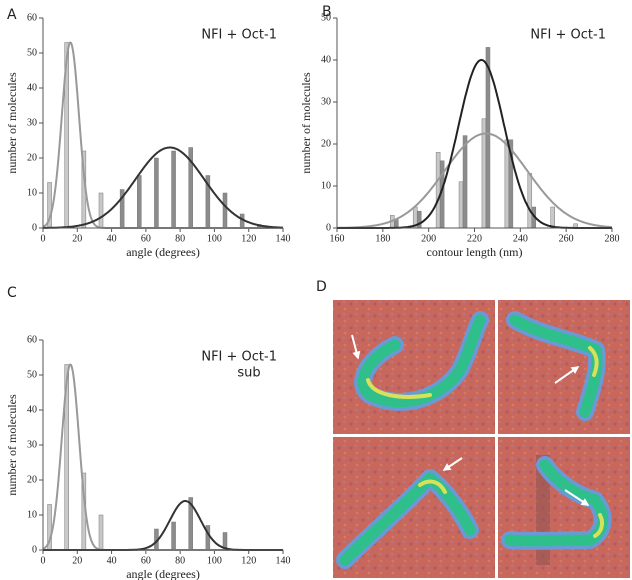  What do you see at coordinates (475, 252) in the screenshot?
I see `x-axis-label: contour length (nm)` at bounding box center [475, 252].